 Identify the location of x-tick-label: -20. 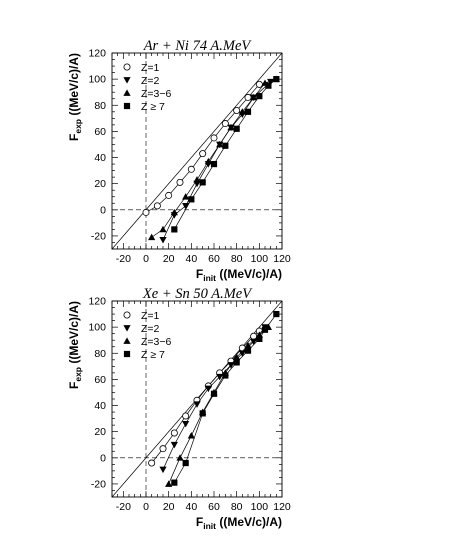
(123, 259).